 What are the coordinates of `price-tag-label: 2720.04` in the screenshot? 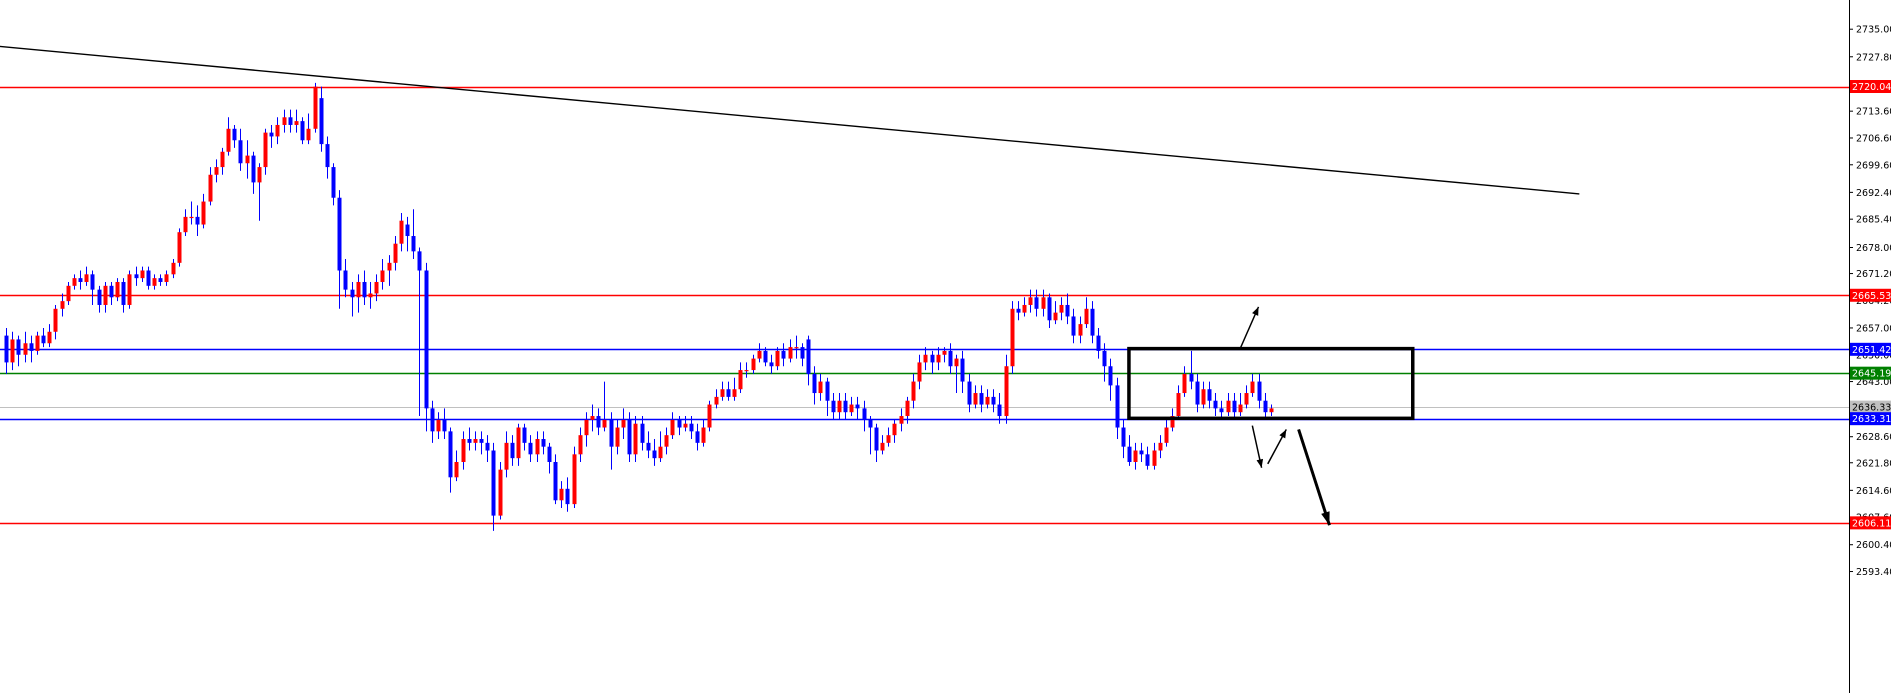 It's located at (1871, 87).